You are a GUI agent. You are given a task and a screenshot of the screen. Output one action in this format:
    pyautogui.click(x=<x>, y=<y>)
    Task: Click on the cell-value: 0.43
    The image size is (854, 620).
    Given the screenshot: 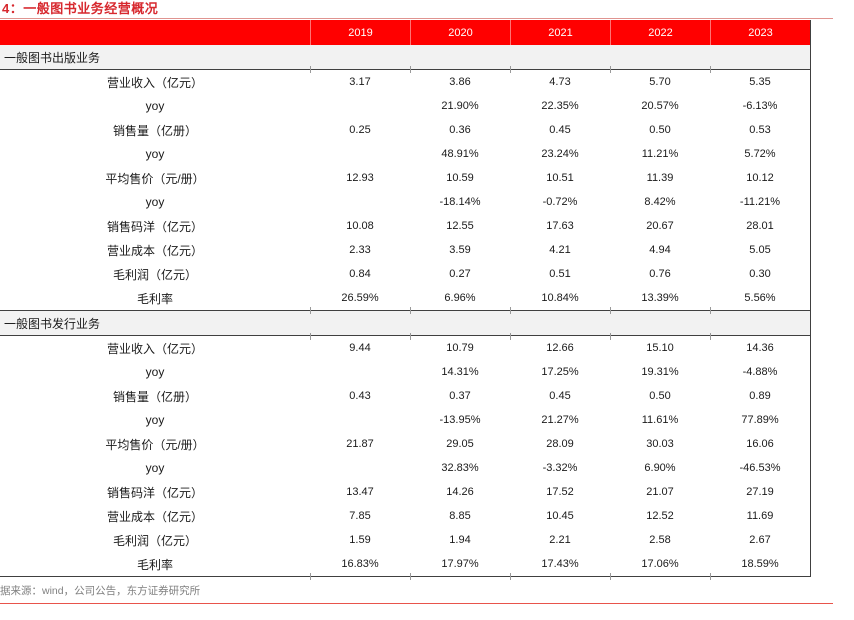 What is the action you would take?
    pyautogui.click(x=360, y=396)
    